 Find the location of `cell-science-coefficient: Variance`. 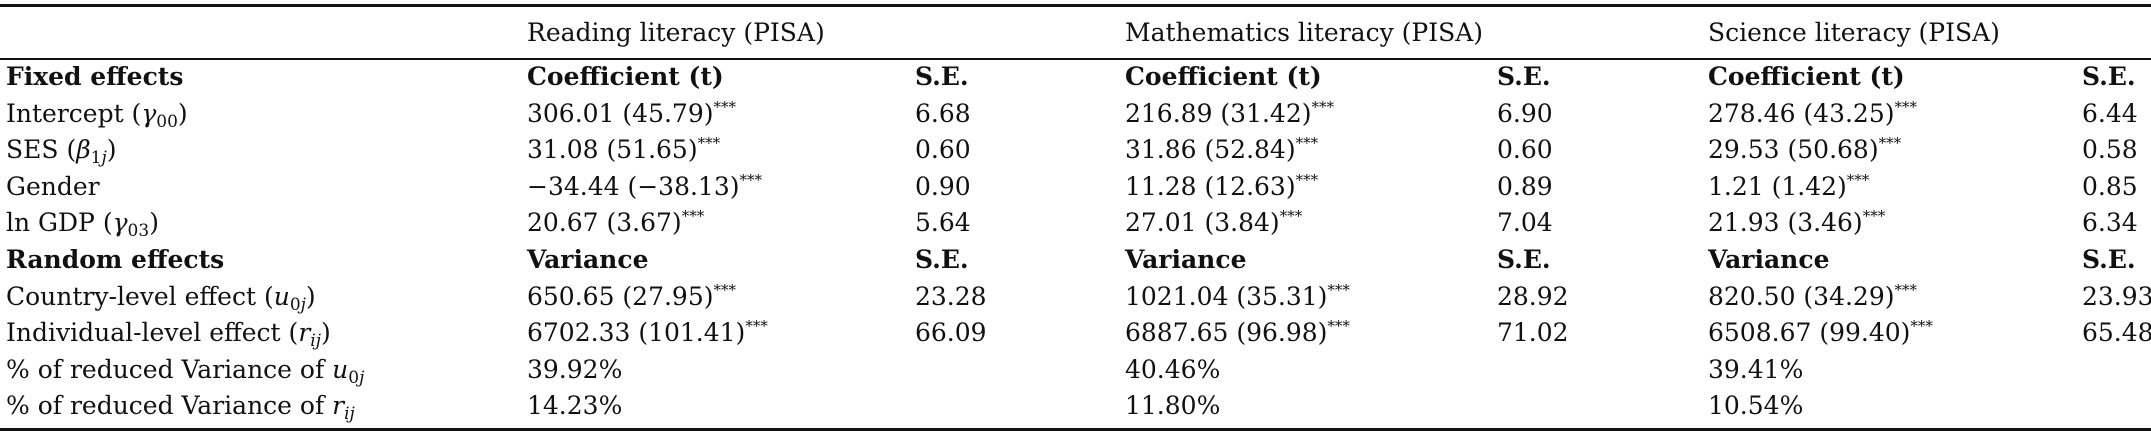

cell-science-coefficient: Variance is located at coordinates (1769, 259).